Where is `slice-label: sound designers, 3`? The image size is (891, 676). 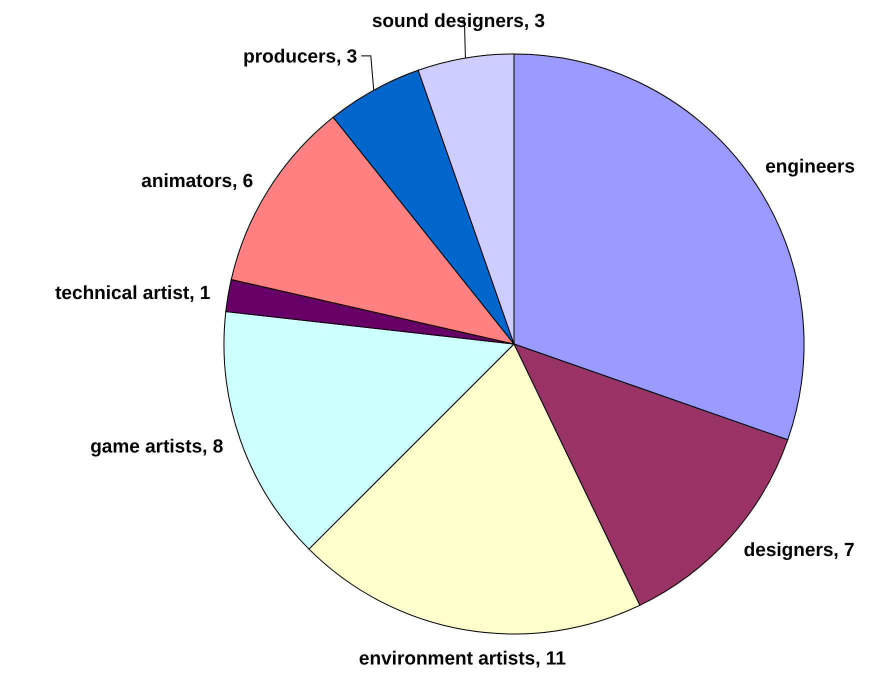 slice-label: sound designers, 3 is located at coordinates (458, 21).